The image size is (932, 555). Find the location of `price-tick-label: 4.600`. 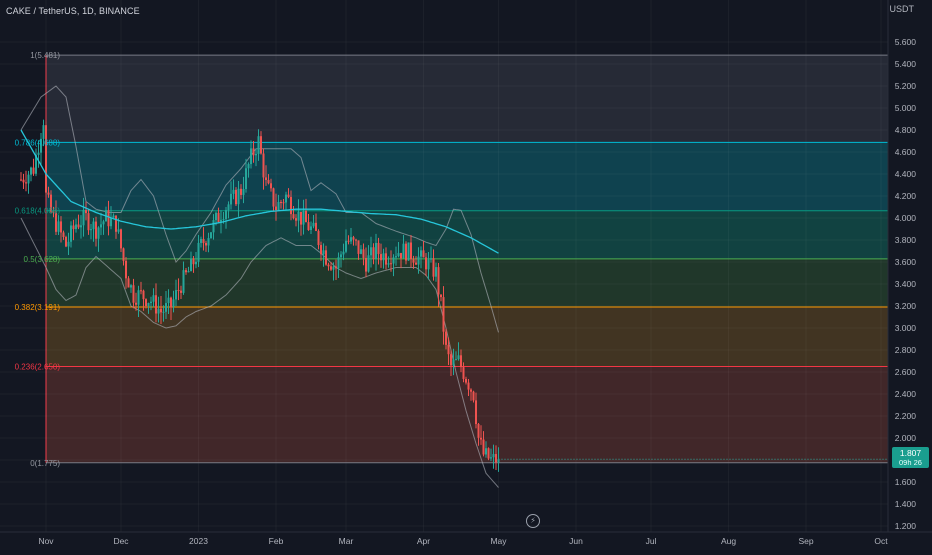

price-tick-label: 4.600 is located at coordinates (906, 152).